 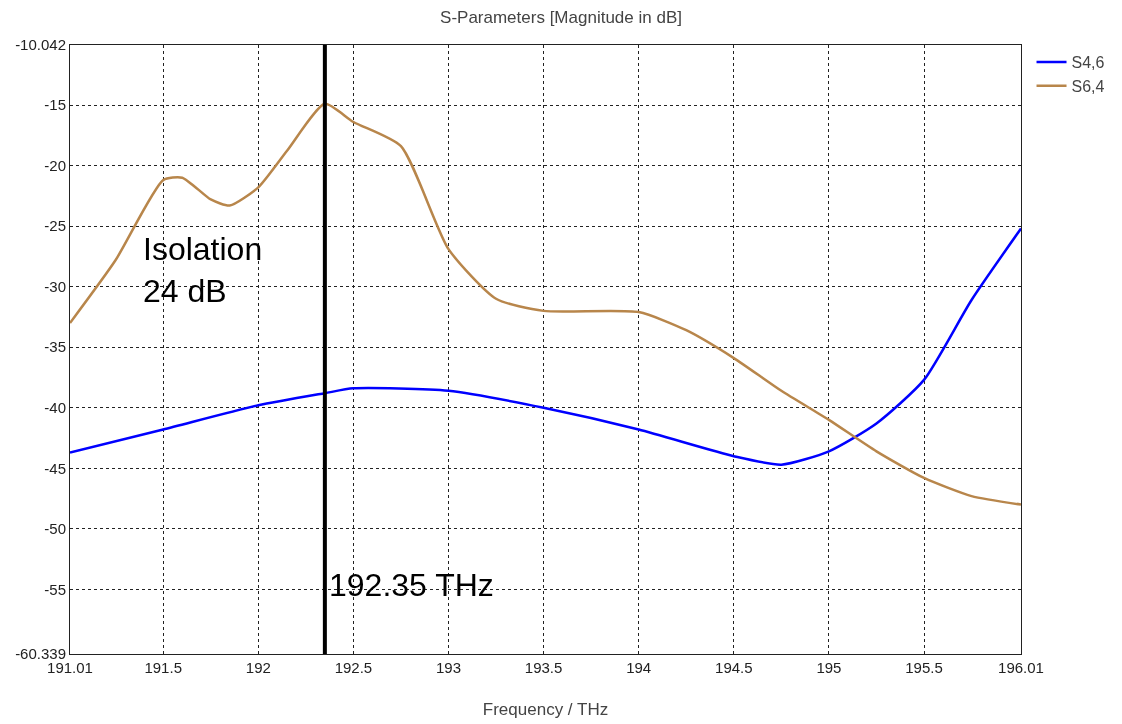 What do you see at coordinates (543, 667) in the screenshot?
I see `x-tick-label: 193.5` at bounding box center [543, 667].